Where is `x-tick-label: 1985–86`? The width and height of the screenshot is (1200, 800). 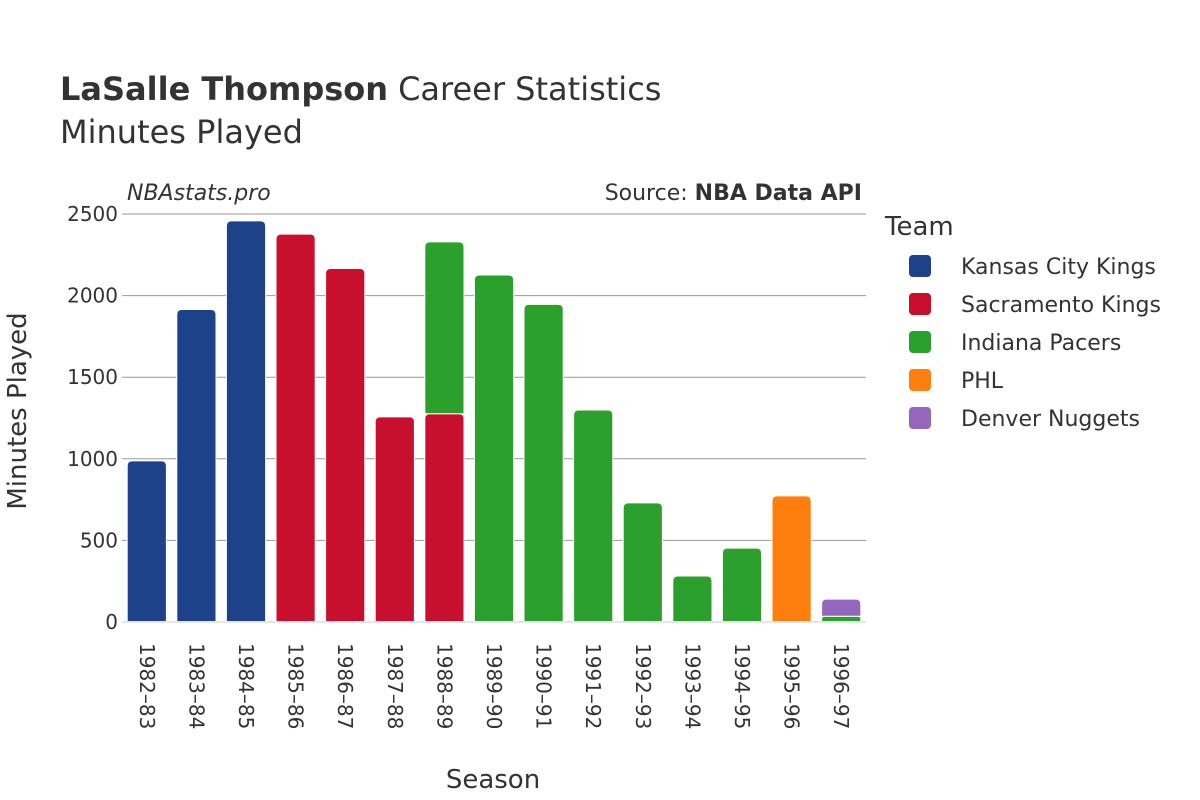
x-tick-label: 1985–86 is located at coordinates (296, 686).